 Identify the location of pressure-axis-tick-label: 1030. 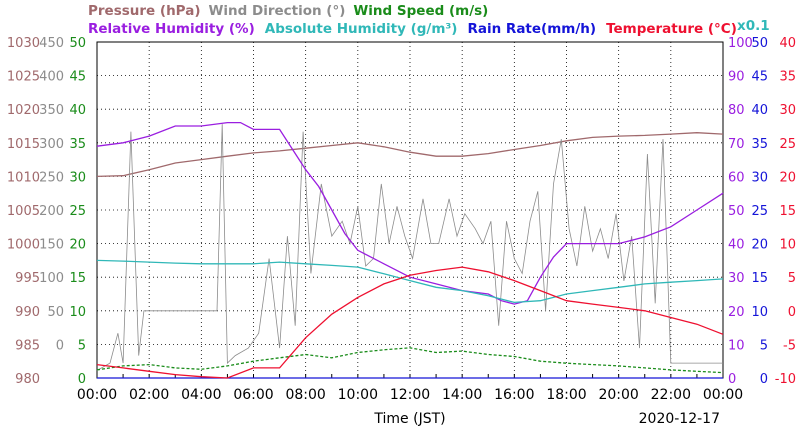
(23, 43).